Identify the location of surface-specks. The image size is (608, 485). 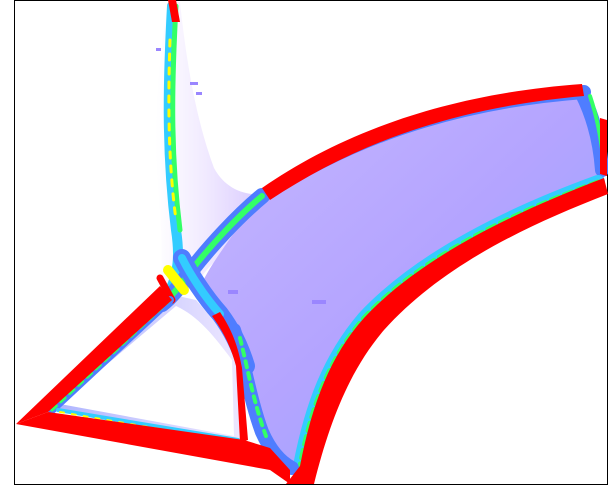
(241, 176).